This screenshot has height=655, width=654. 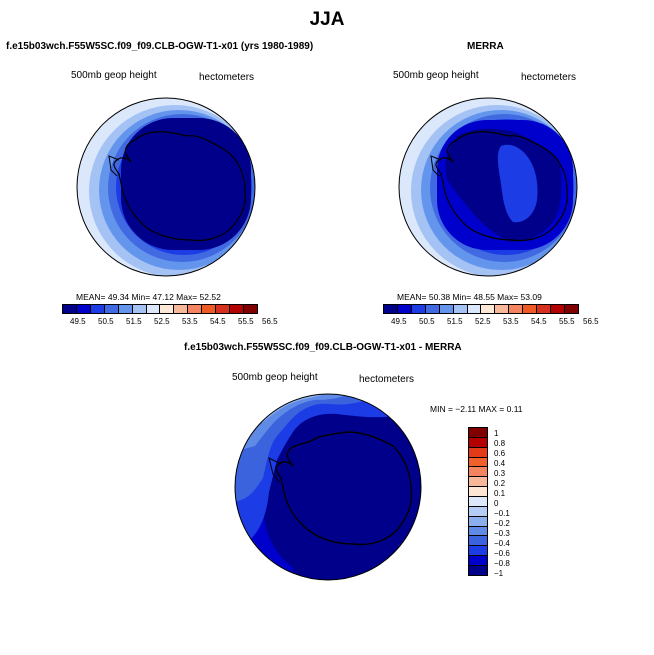 I want to click on colorbar-tick-label: 0.6, so click(x=500, y=453).